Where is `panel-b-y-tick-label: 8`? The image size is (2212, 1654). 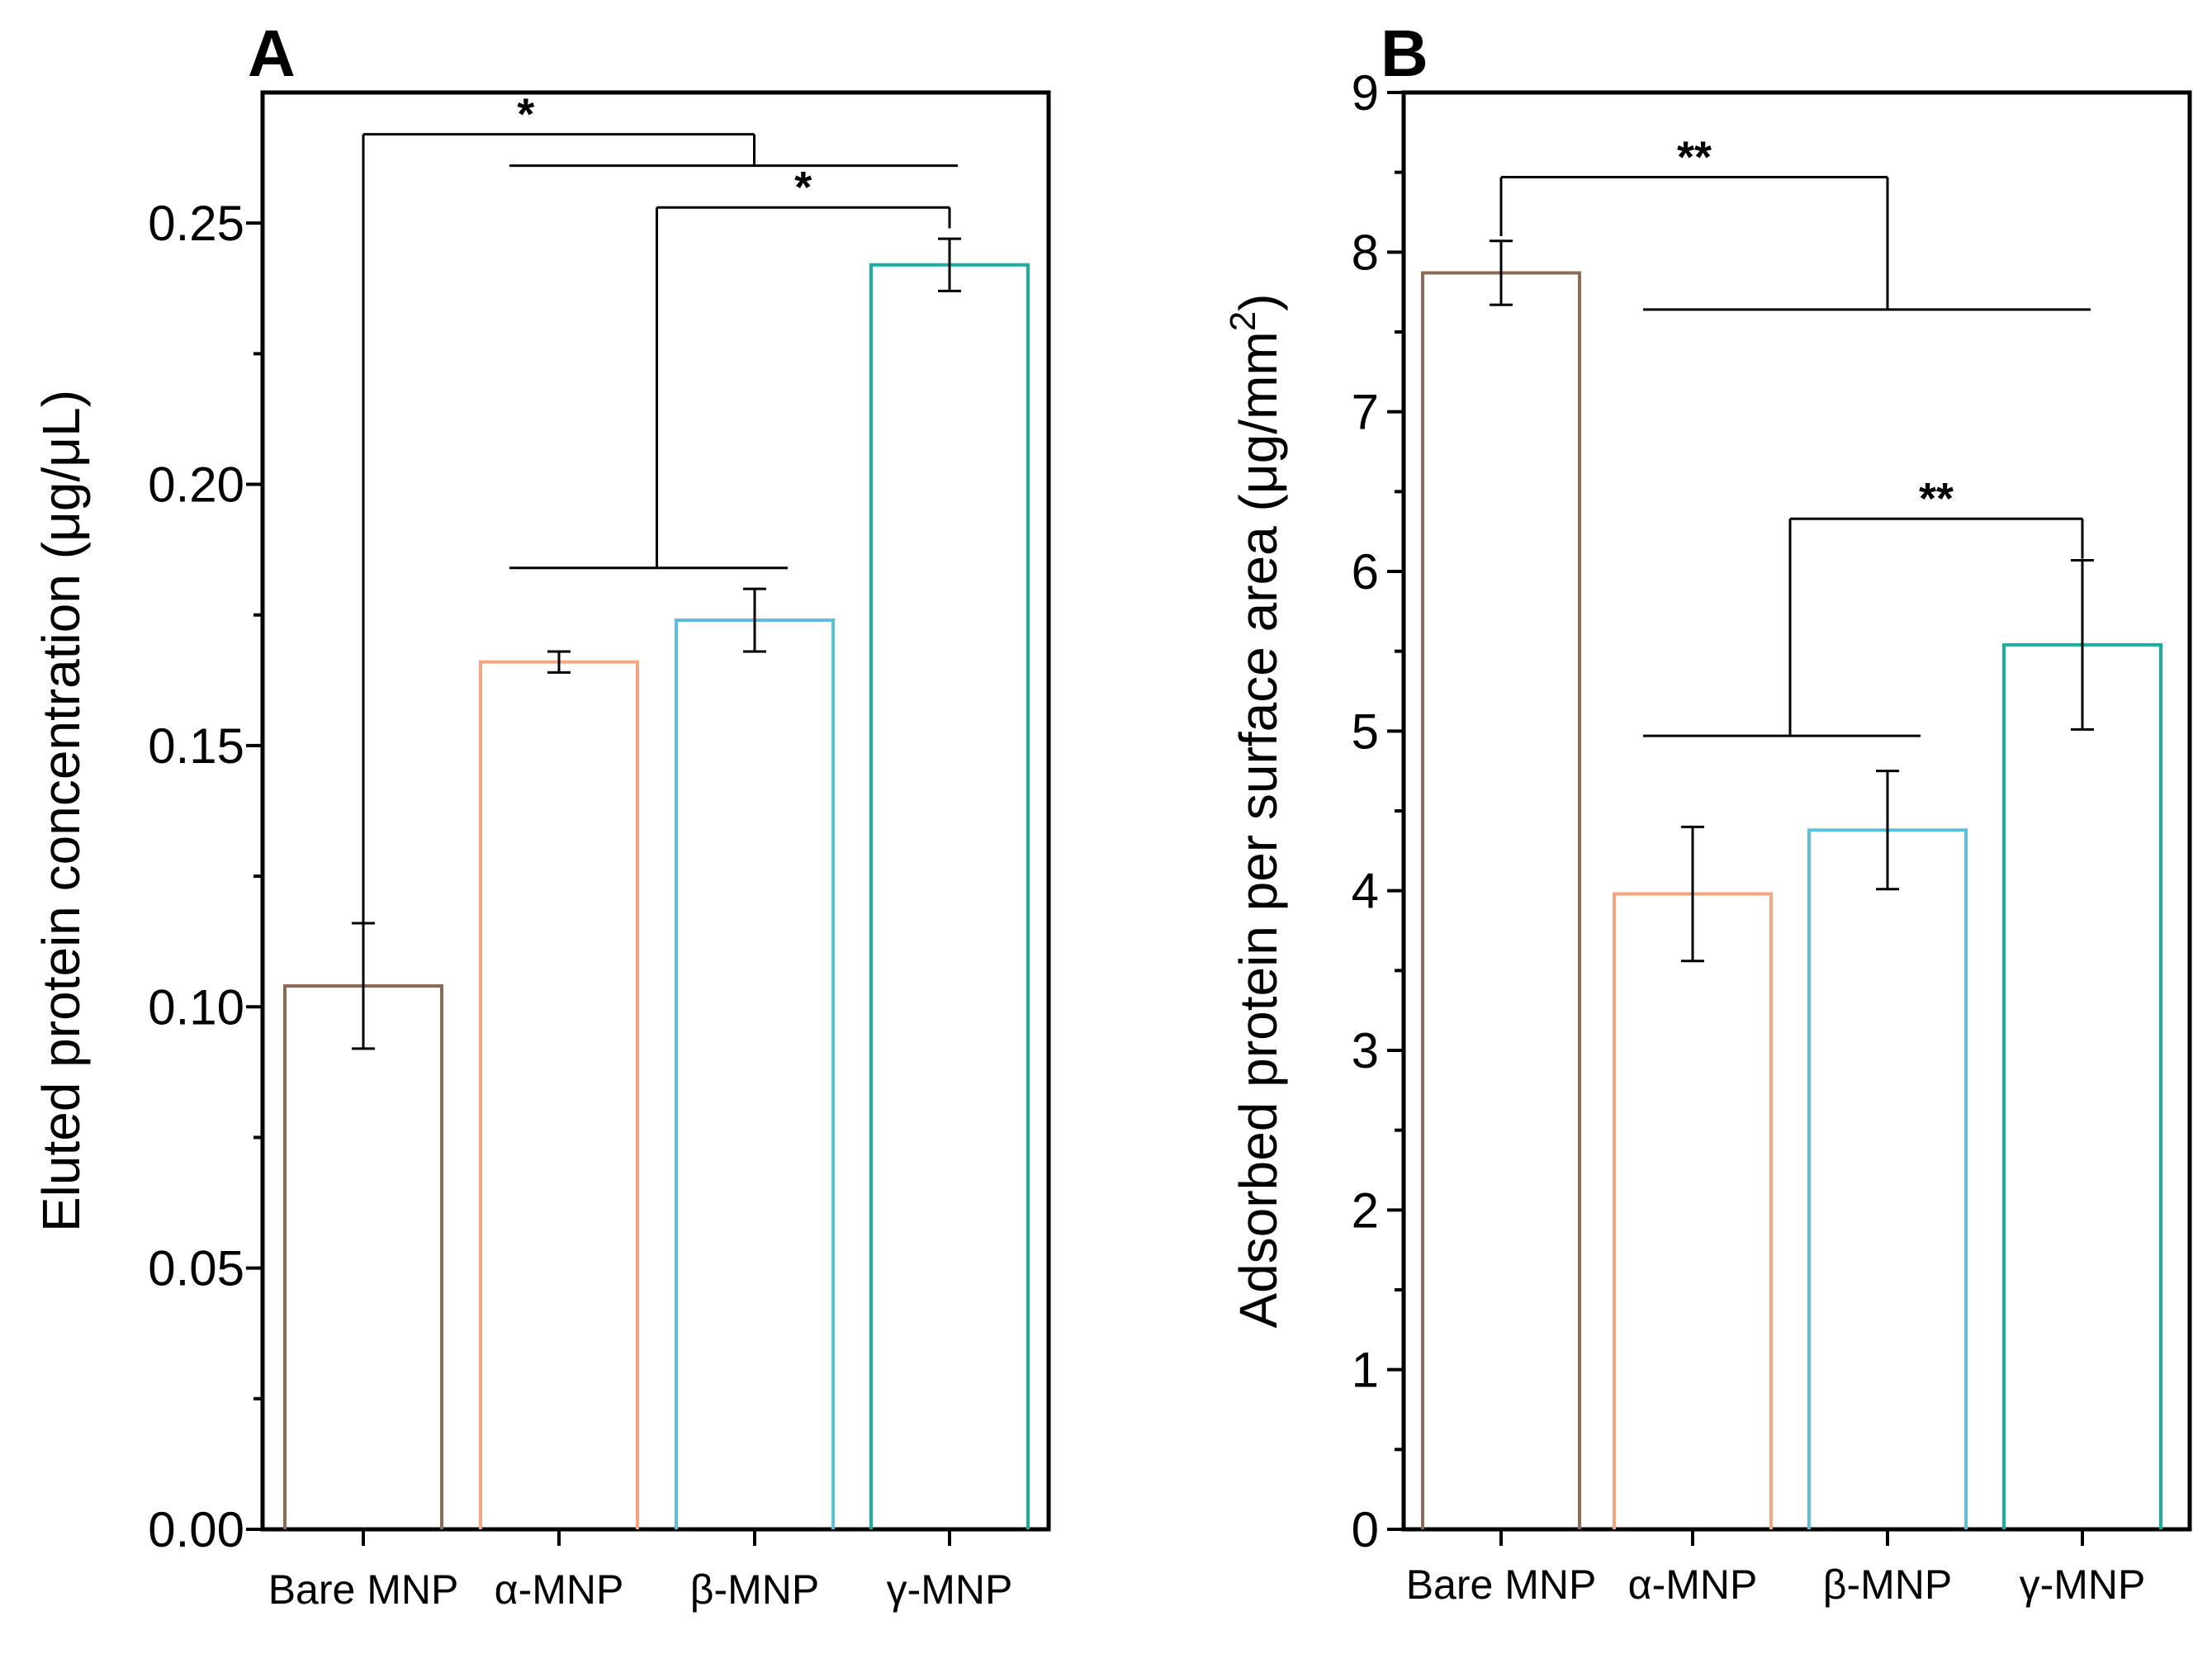 panel-b-y-tick-label: 8 is located at coordinates (1365, 252).